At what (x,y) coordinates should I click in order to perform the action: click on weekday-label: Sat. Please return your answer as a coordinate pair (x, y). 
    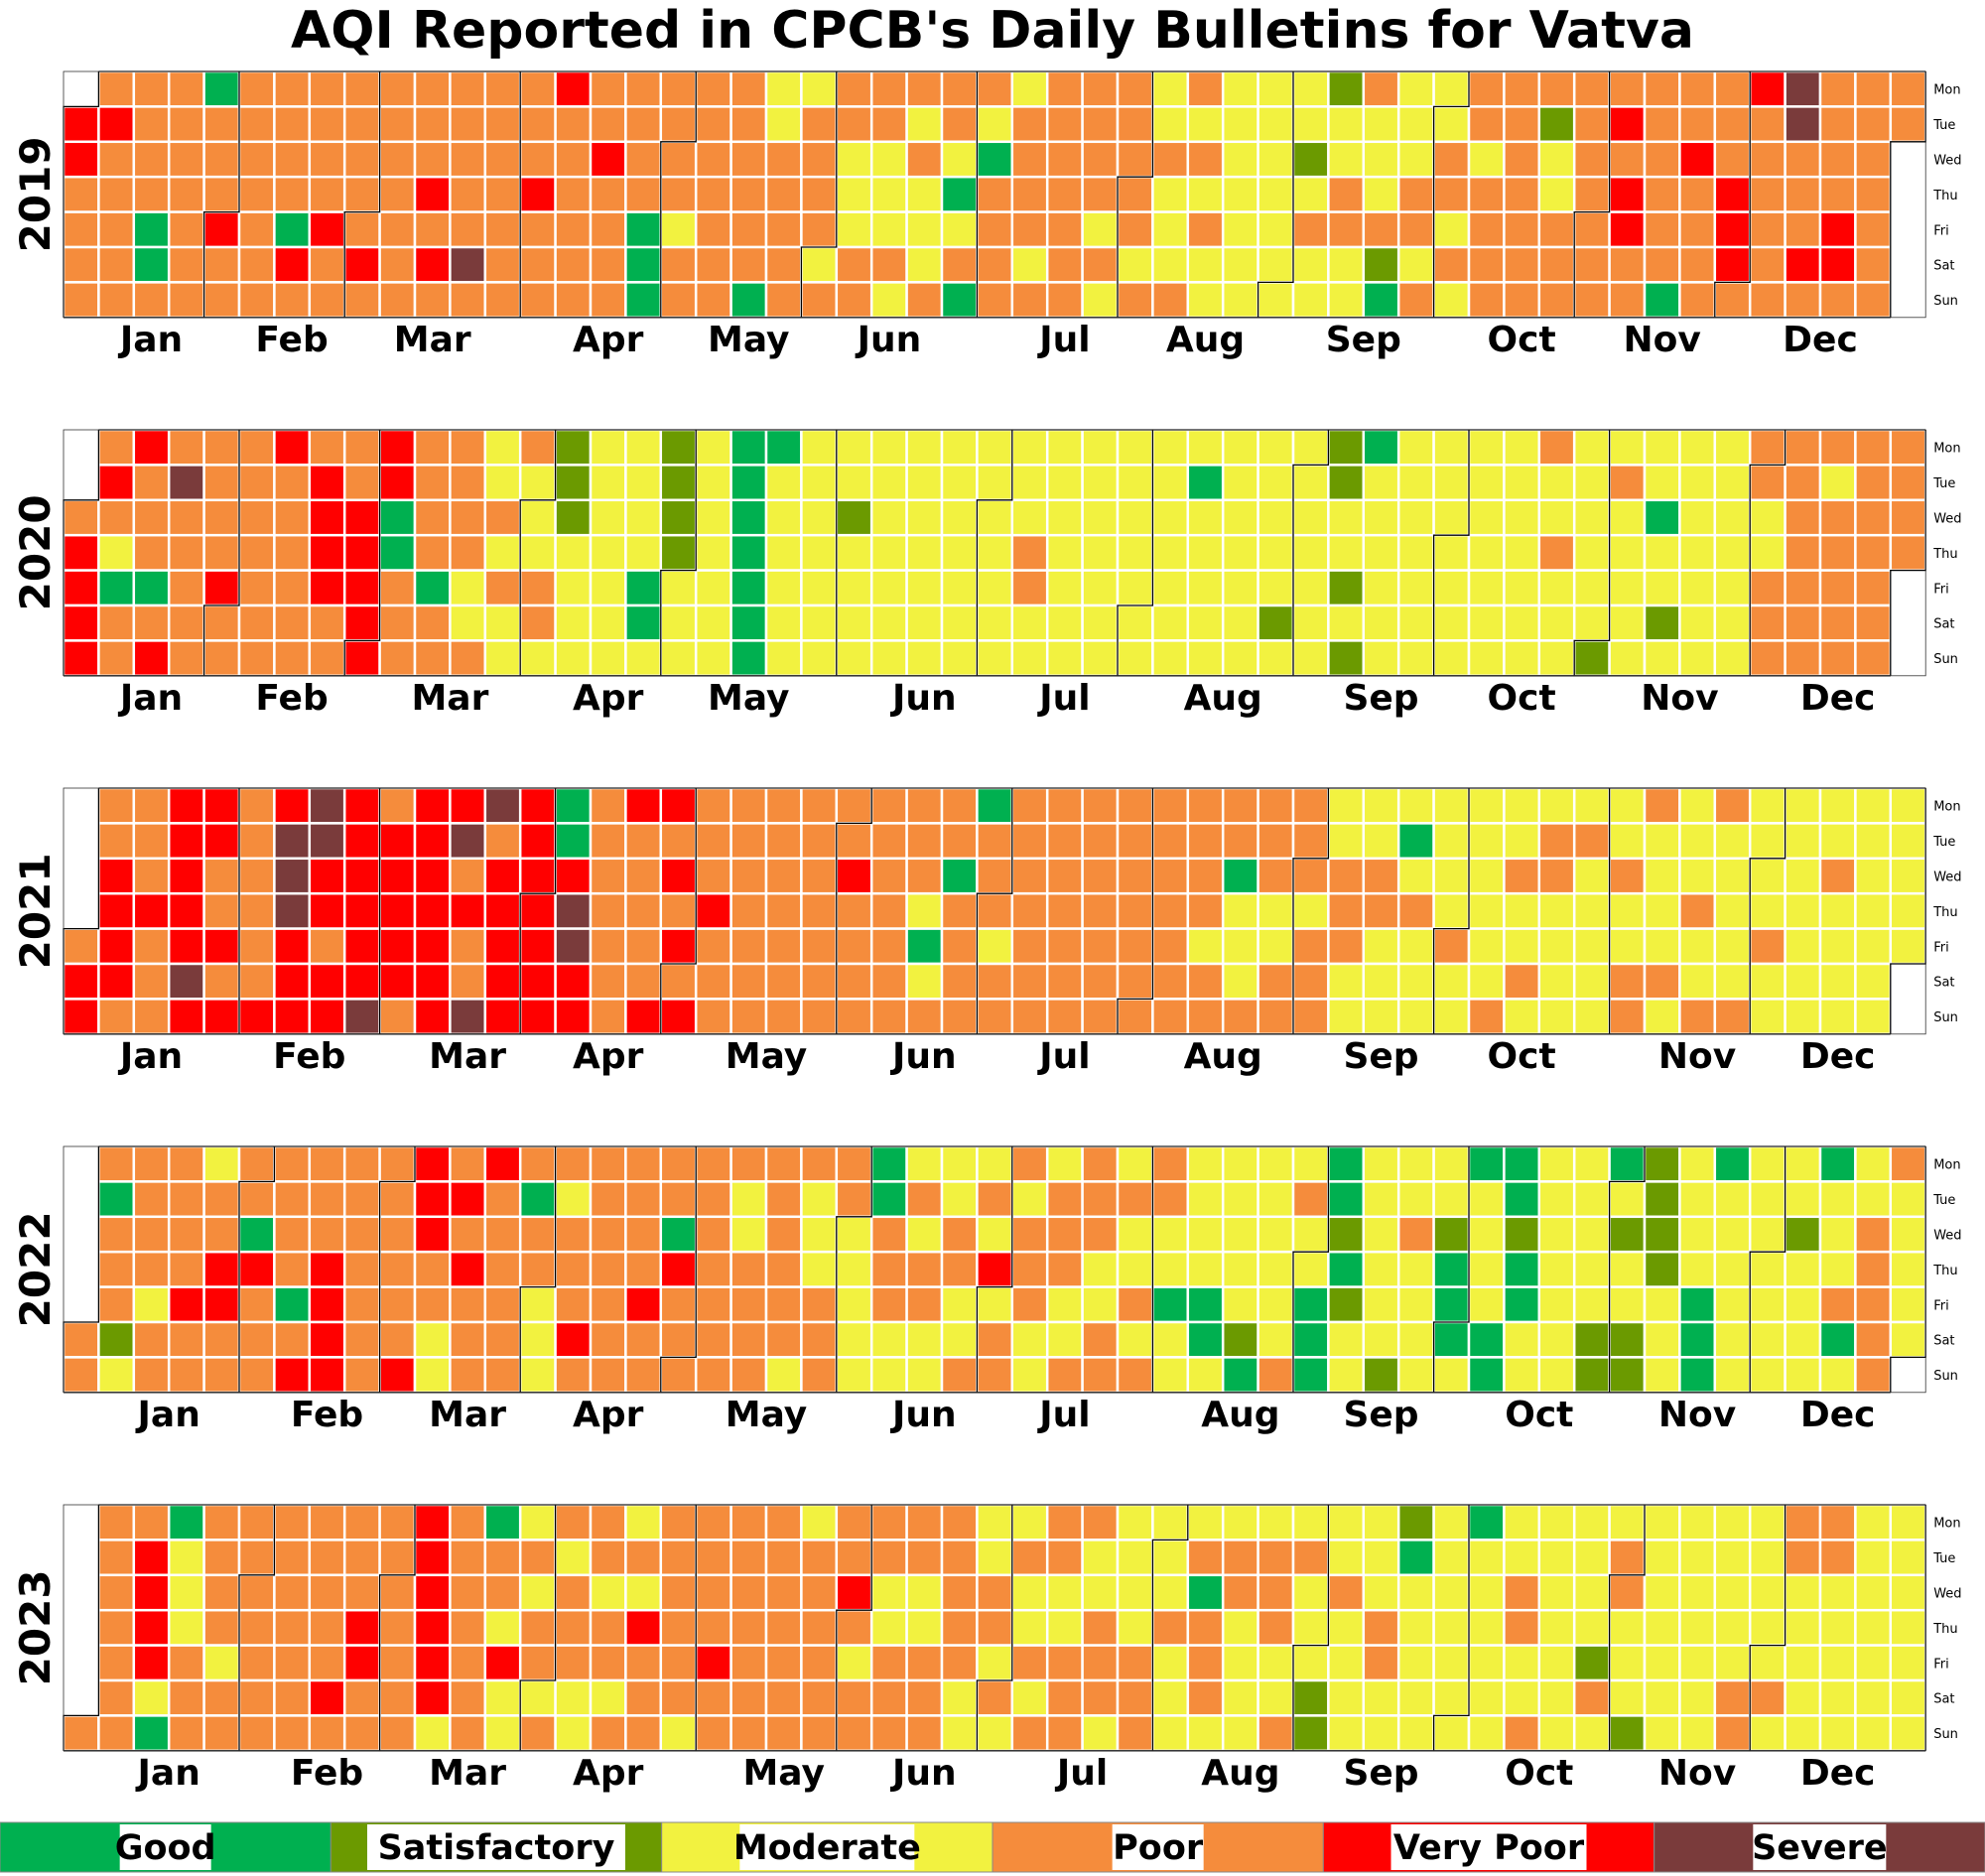
    Looking at the image, I should click on (1944, 266).